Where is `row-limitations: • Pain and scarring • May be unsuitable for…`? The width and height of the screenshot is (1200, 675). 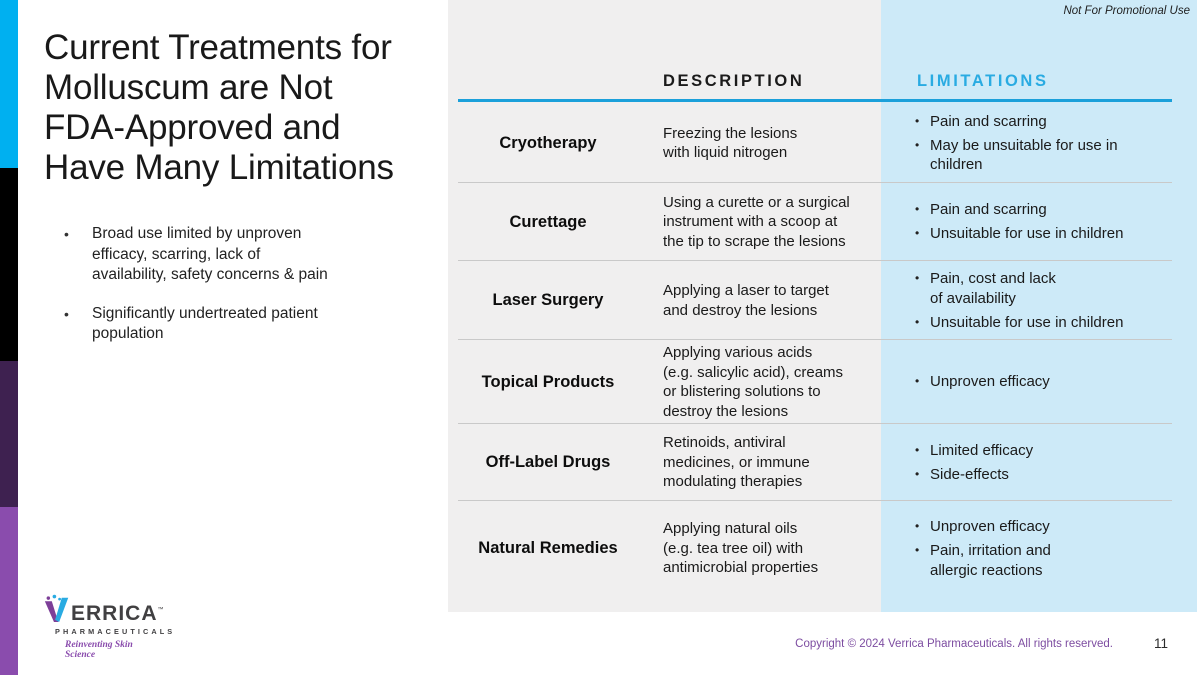
row-limitations: • Pain and scarring • May be unsuitable for… is located at coordinates (1039, 143).